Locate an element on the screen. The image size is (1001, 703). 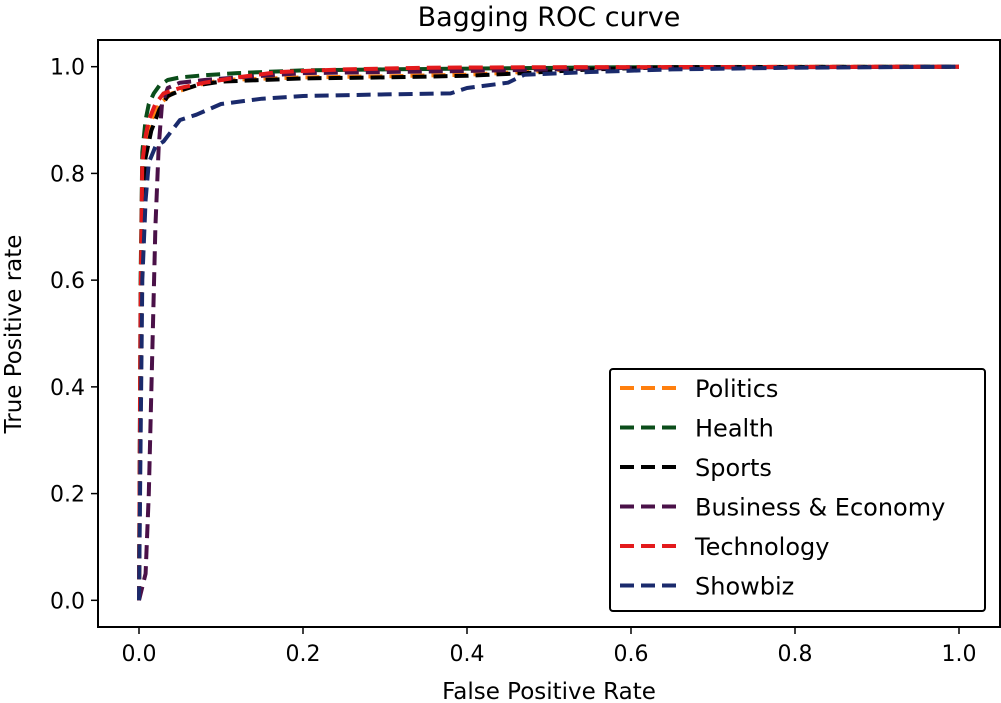
legend-label: Sports is located at coordinates (733, 468).